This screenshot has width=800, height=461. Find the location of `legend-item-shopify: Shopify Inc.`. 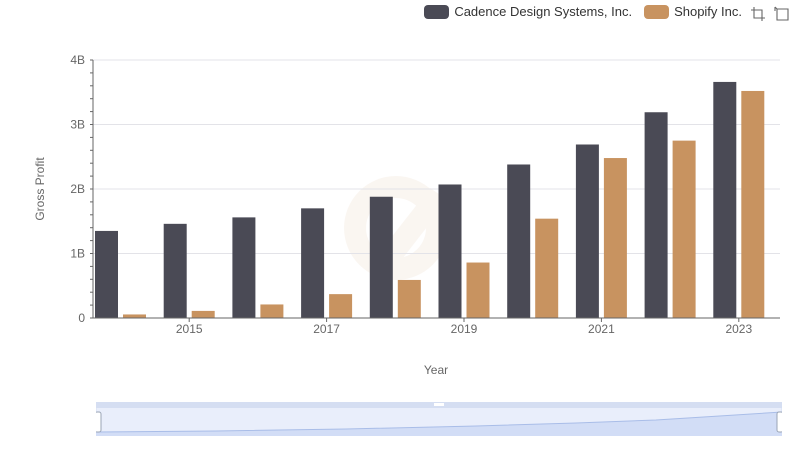

legend-item-shopify: Shopify Inc. is located at coordinates (693, 11).